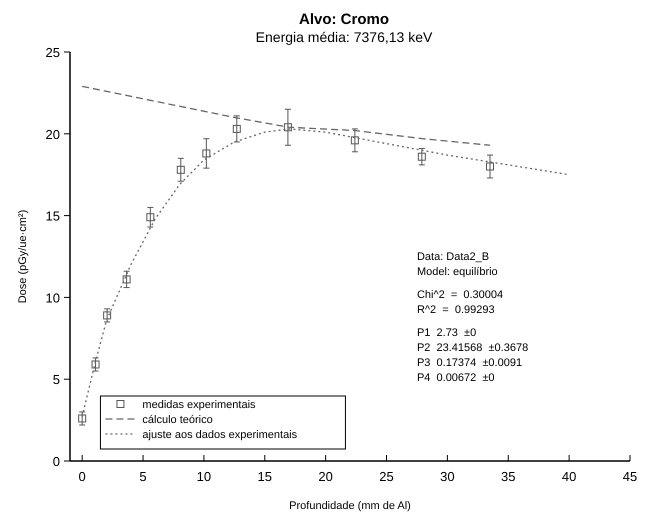 The height and width of the screenshot is (529, 648). I want to click on chart-title: Alvo: Cromo, so click(344, 19).